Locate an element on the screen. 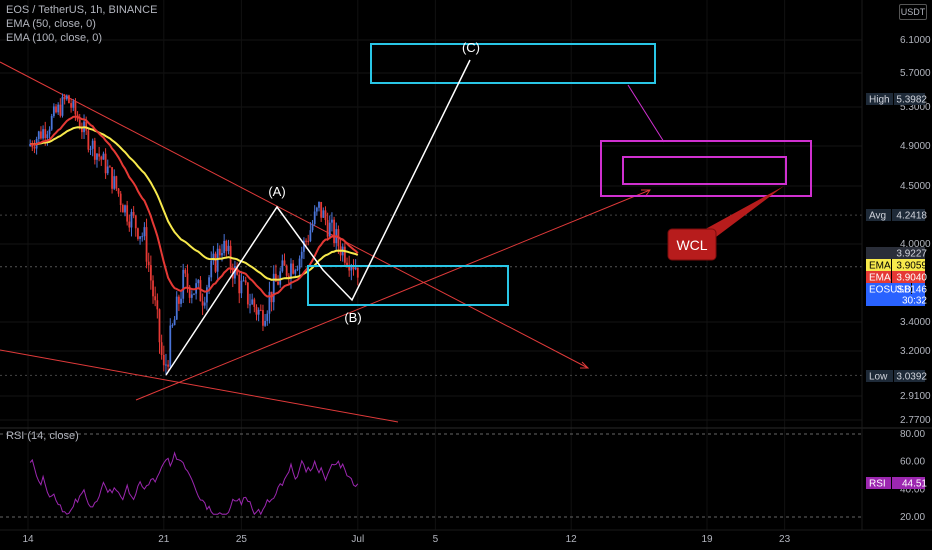  time-tick-label: 21 is located at coordinates (164, 539).